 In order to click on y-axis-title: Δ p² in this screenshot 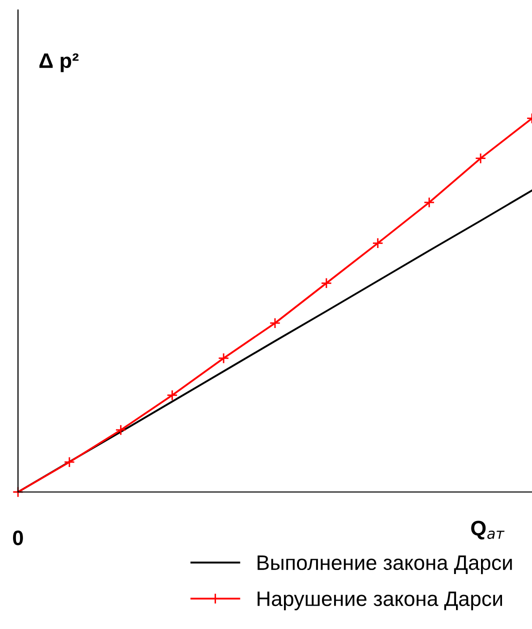, I will do `click(59, 62)`.